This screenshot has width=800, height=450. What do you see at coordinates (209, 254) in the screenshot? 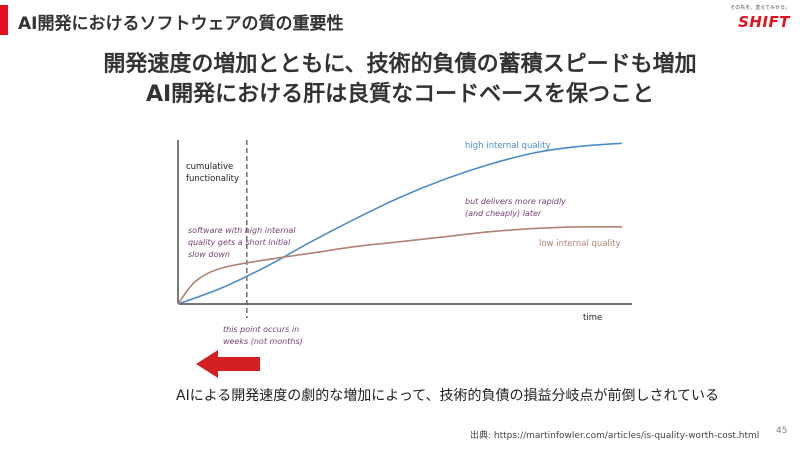
I see `annotation-slowdown-line-3: slow down` at bounding box center [209, 254].